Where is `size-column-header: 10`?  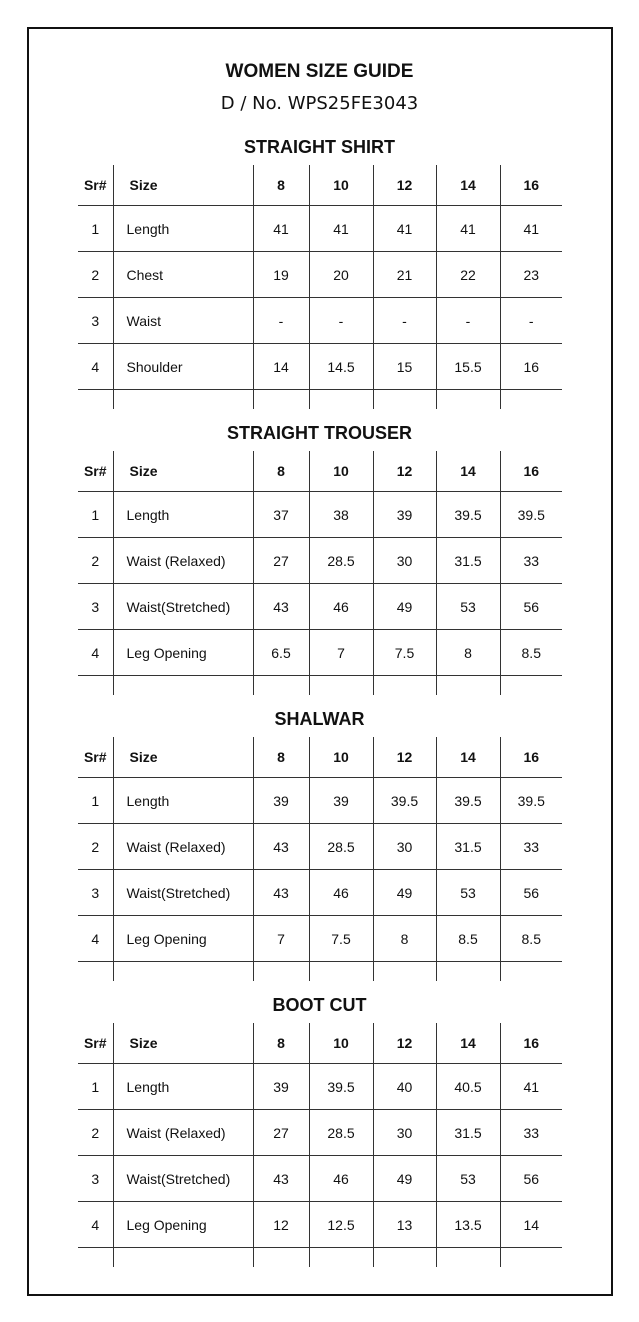 size-column-header: 10 is located at coordinates (340, 185).